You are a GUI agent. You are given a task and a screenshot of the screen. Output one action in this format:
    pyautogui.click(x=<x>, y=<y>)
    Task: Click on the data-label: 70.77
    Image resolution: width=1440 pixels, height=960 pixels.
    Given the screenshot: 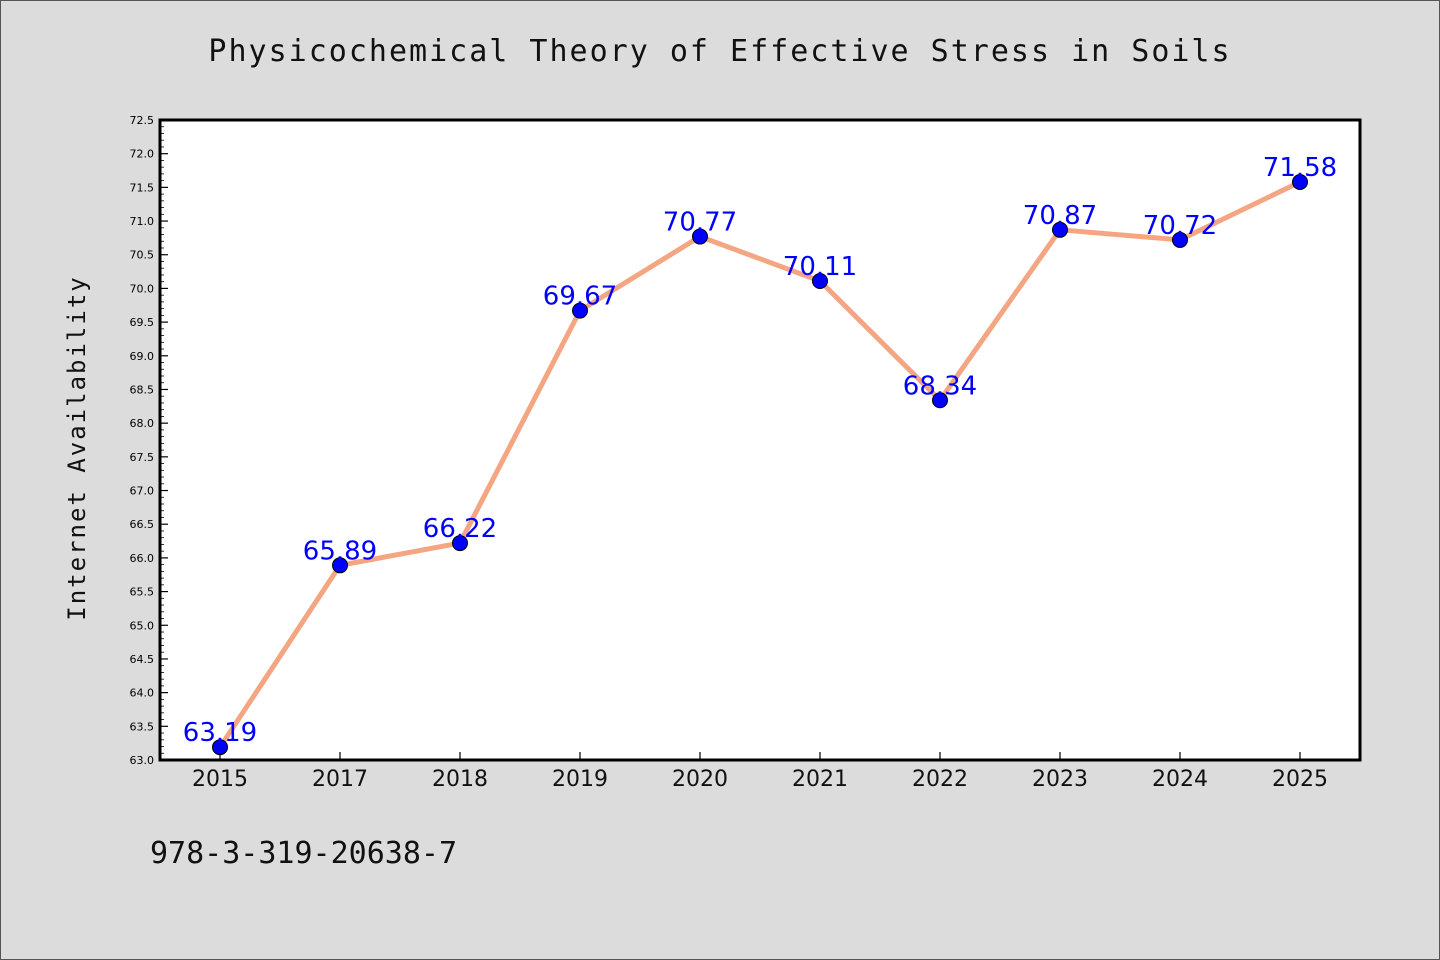 What is the action you would take?
    pyautogui.click(x=700, y=223)
    